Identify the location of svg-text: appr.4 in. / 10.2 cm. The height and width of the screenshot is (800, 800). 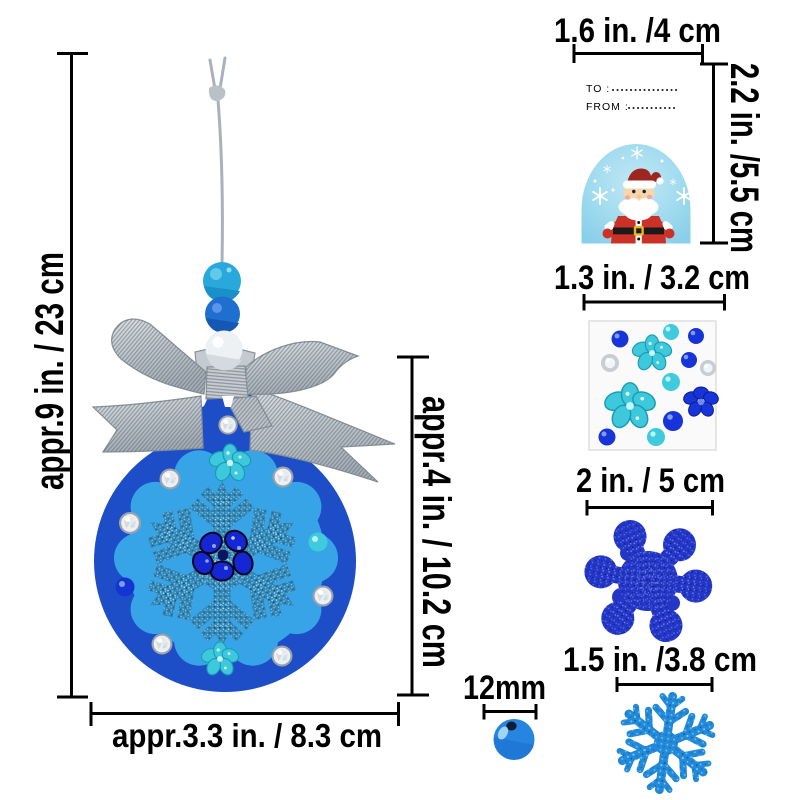
(436, 532).